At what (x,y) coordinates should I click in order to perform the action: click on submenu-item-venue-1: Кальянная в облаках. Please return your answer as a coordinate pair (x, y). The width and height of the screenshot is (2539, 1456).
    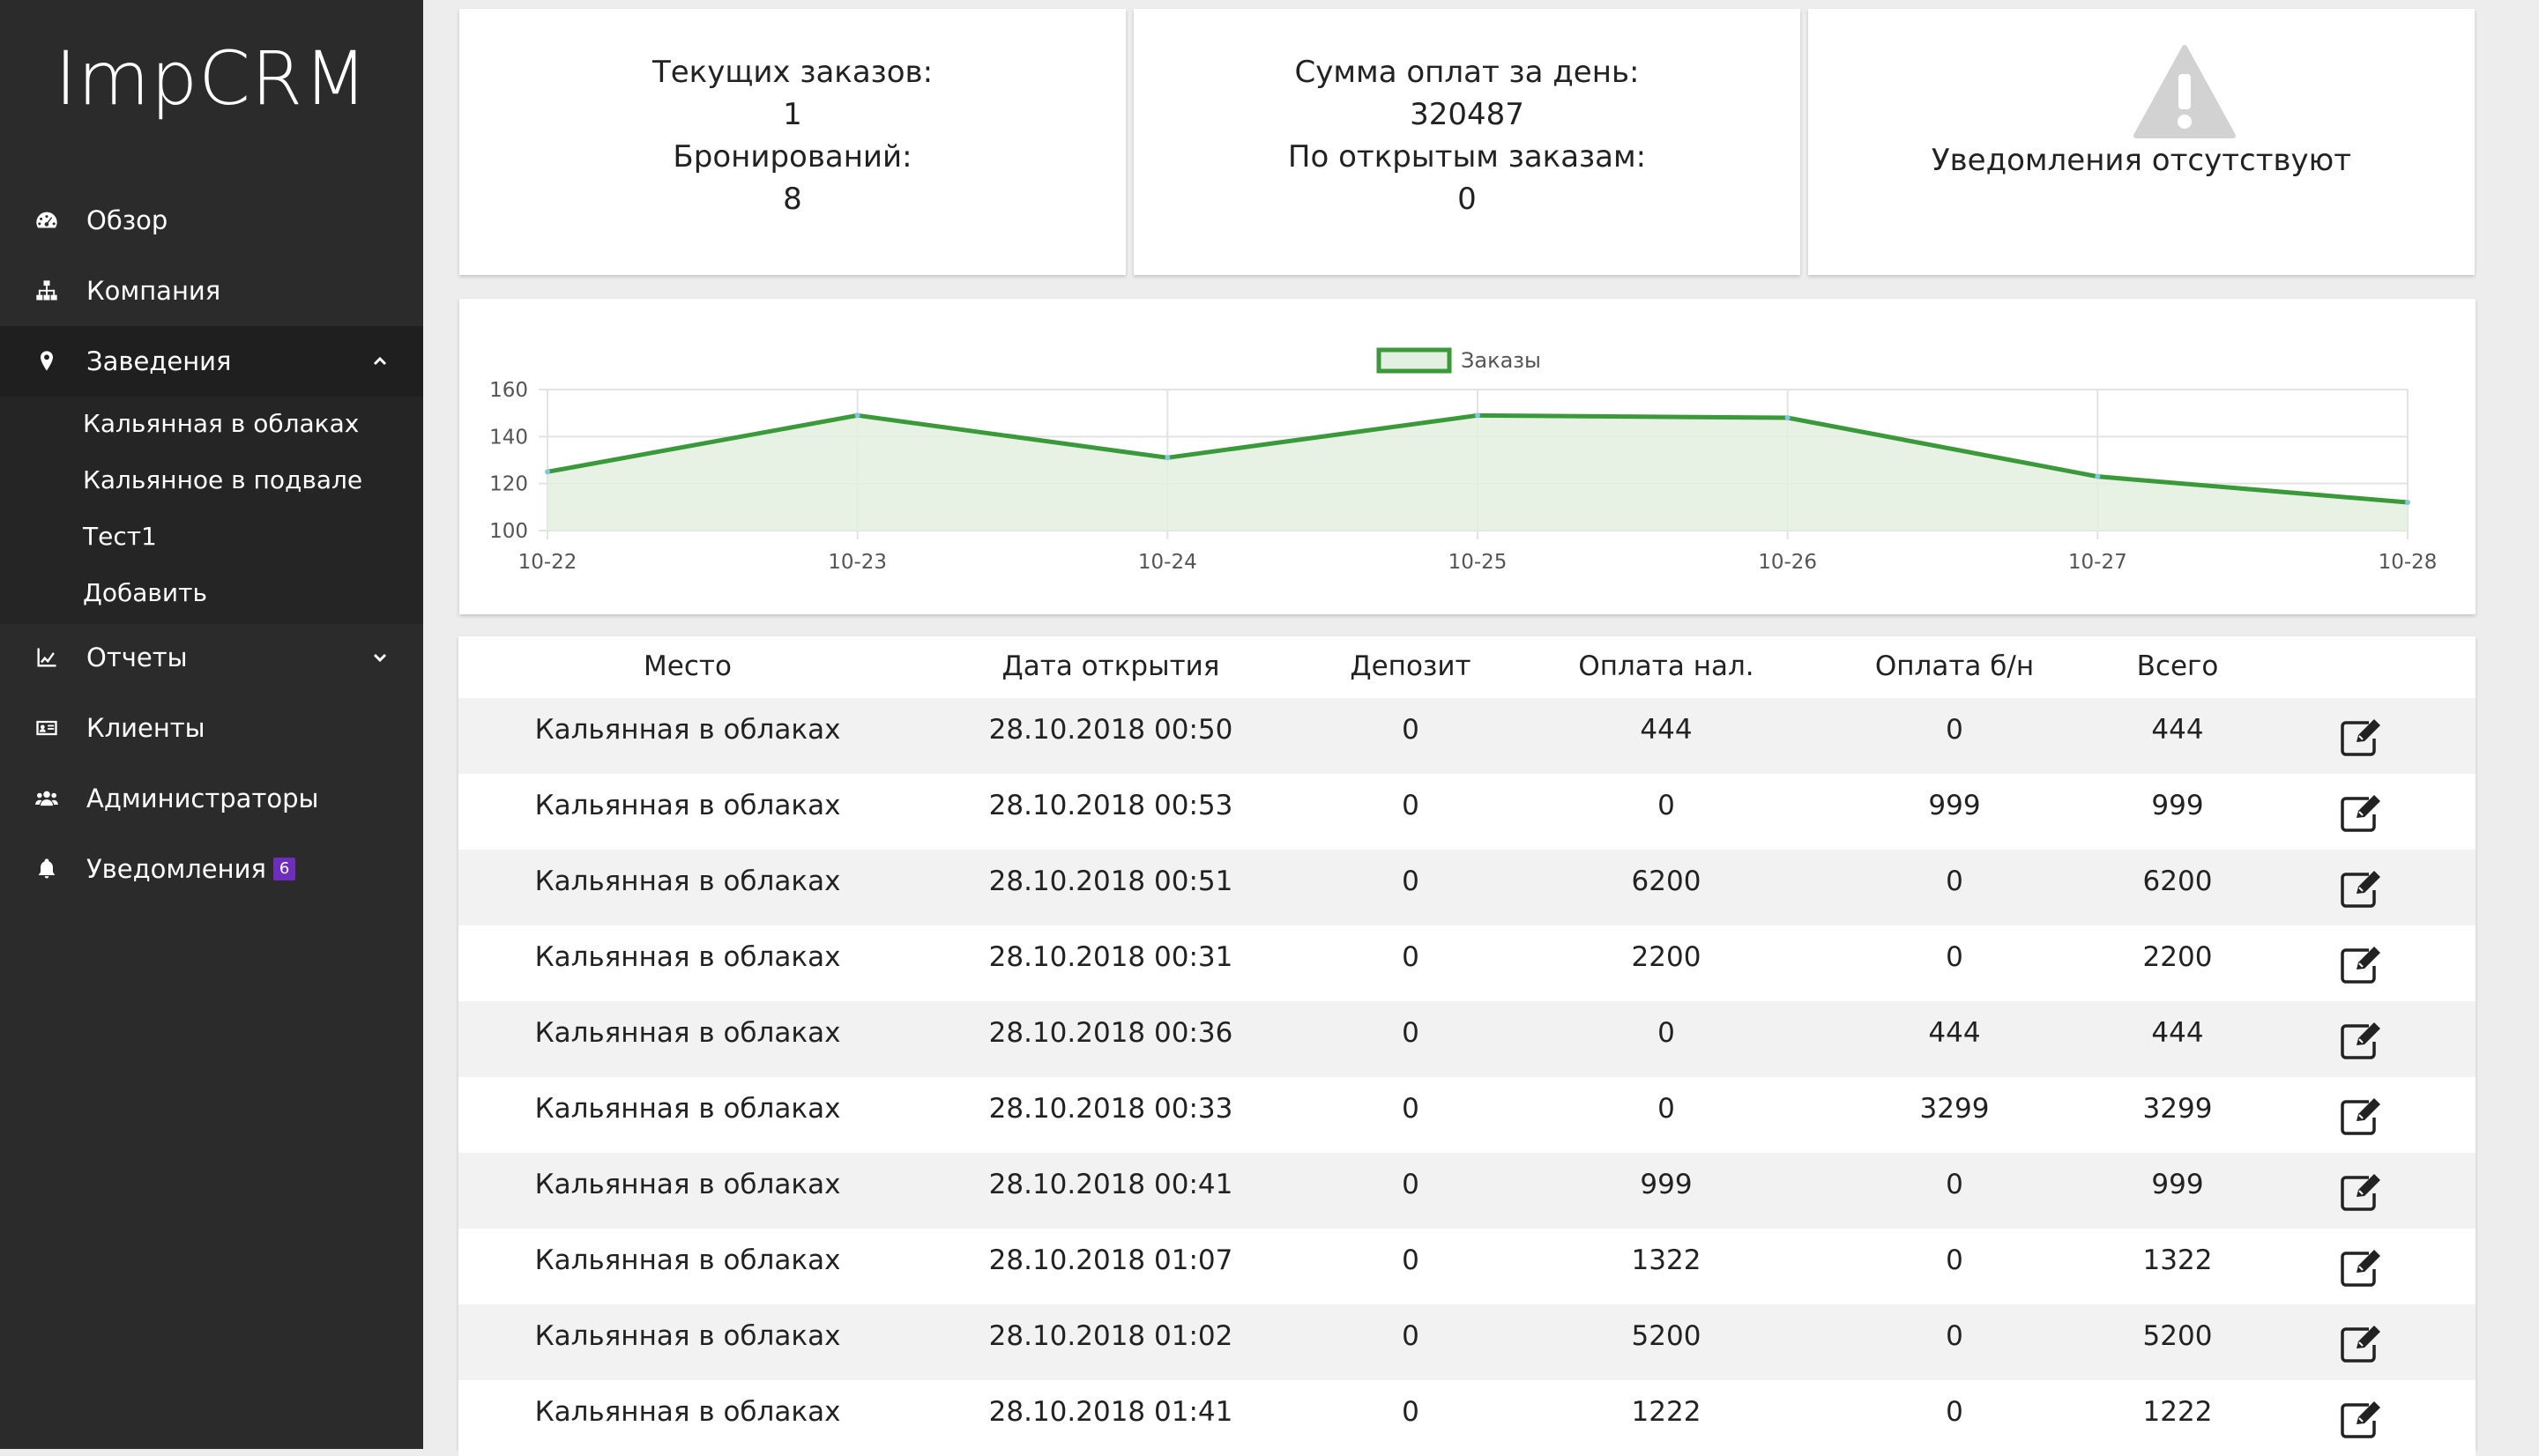
    Looking at the image, I should click on (221, 423).